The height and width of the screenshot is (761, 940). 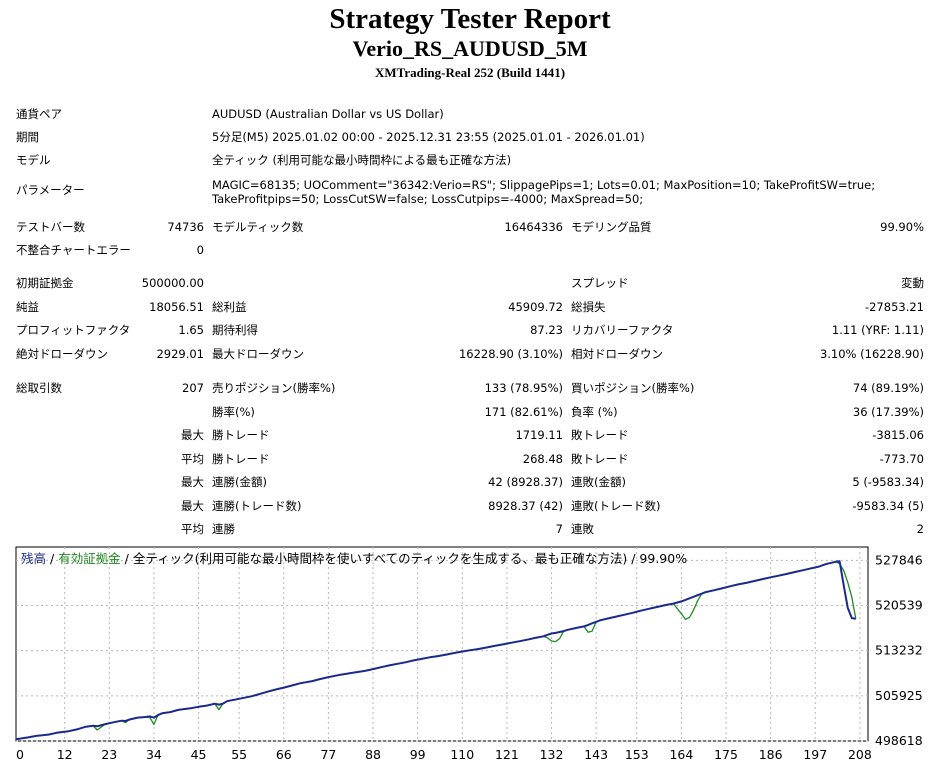 I want to click on recovery-value: 1.11 (YRF: 1.11), so click(x=877, y=330).